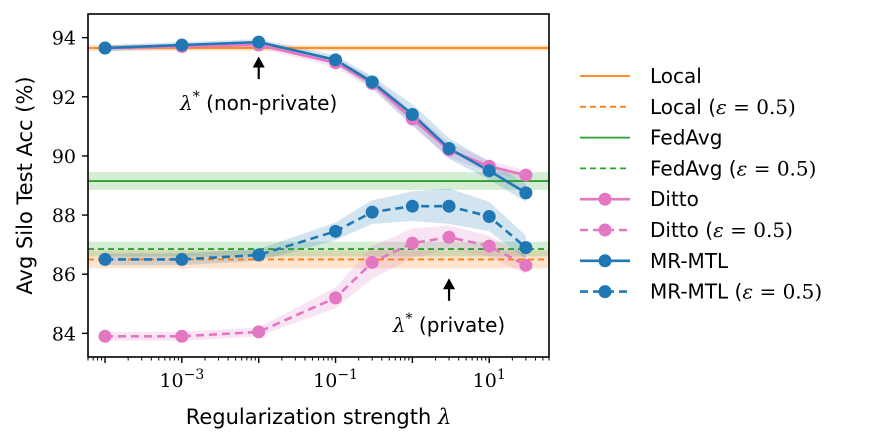 Image resolution: width=872 pixels, height=442 pixels. What do you see at coordinates (526, 175) in the screenshot?
I see `ditto-point` at bounding box center [526, 175].